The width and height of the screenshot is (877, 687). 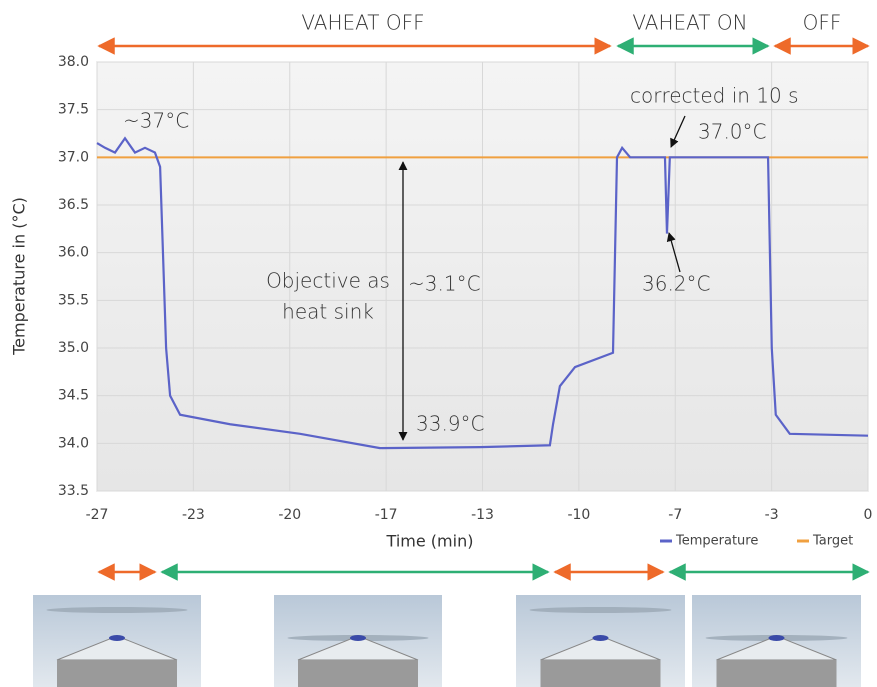 What do you see at coordinates (73, 110) in the screenshot?
I see `y-tick-label: 37.5` at bounding box center [73, 110].